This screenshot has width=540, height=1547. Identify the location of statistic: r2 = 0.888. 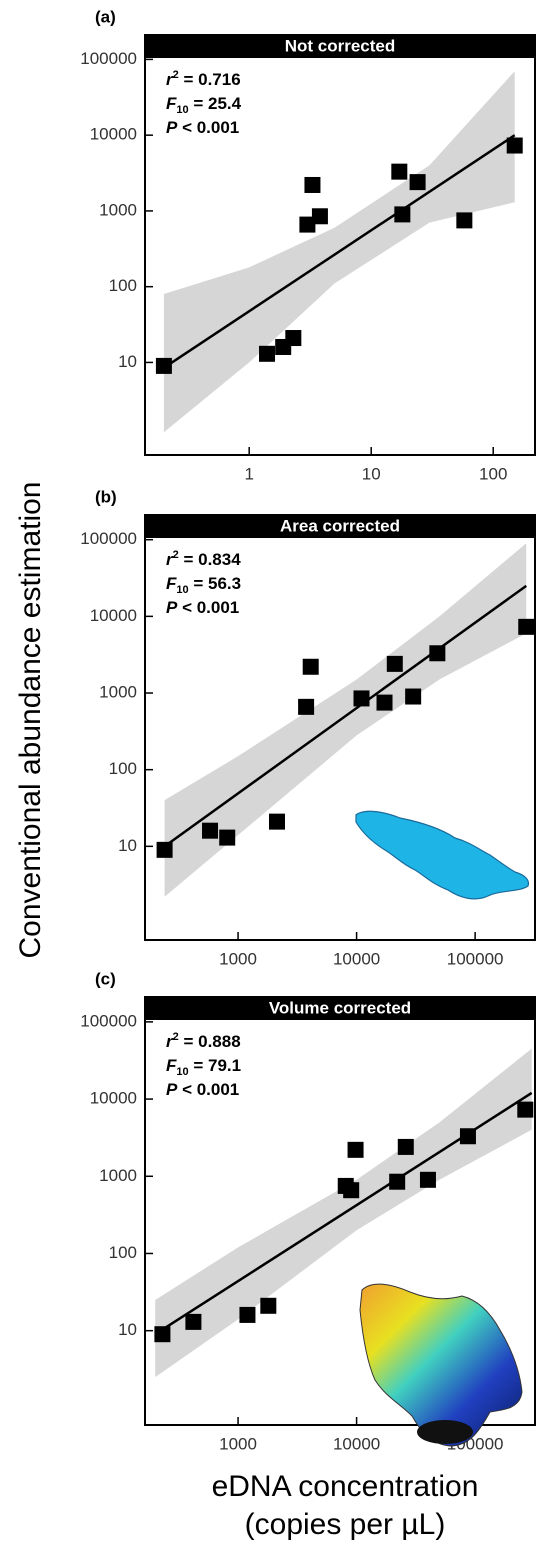
(203, 1041).